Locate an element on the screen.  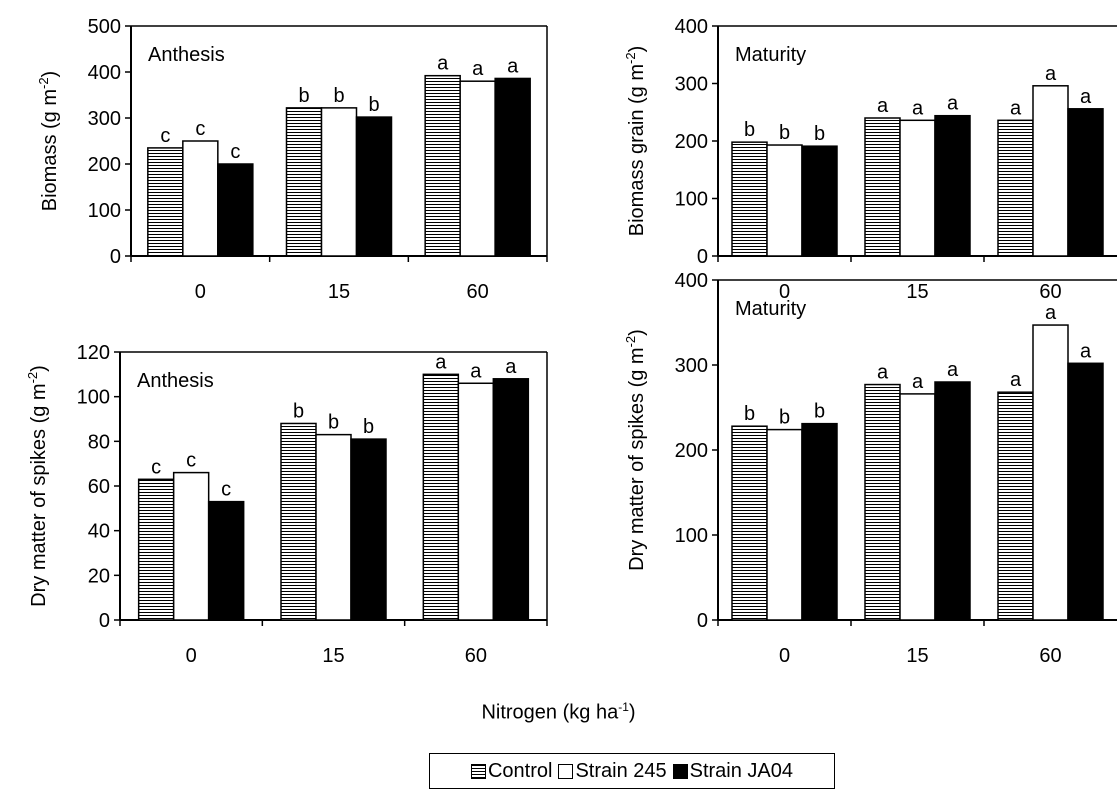
y-axis-title: Dry matter of spikes (g m-2) is located at coordinates (635, 450).